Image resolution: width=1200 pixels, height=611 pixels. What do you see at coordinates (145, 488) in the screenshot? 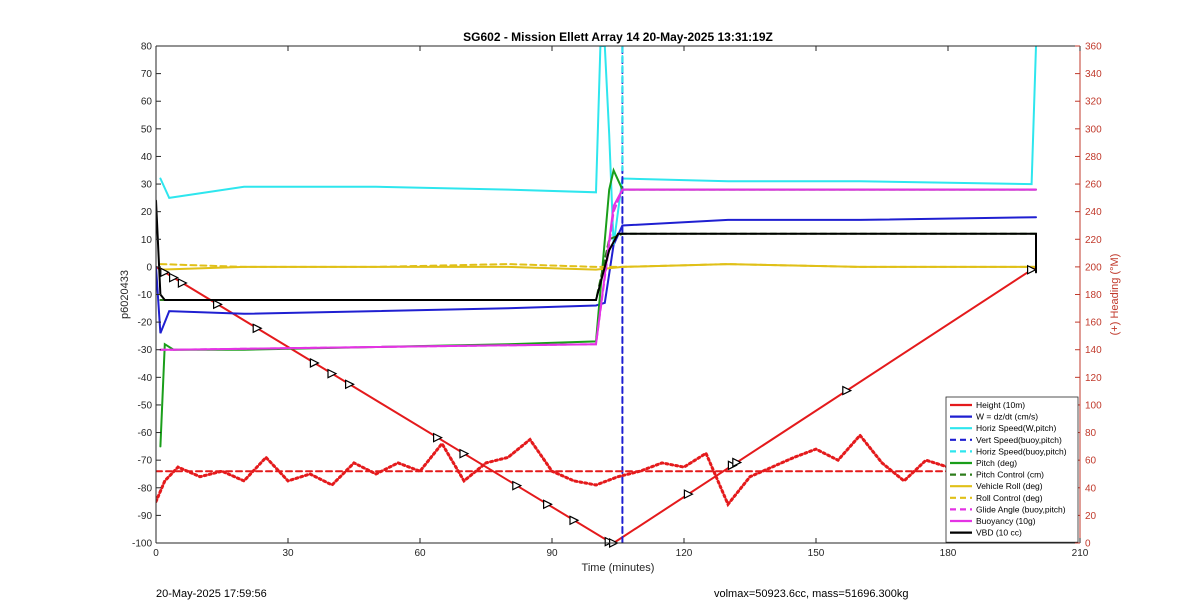
I see `y-tick-label: -80` at bounding box center [145, 488].